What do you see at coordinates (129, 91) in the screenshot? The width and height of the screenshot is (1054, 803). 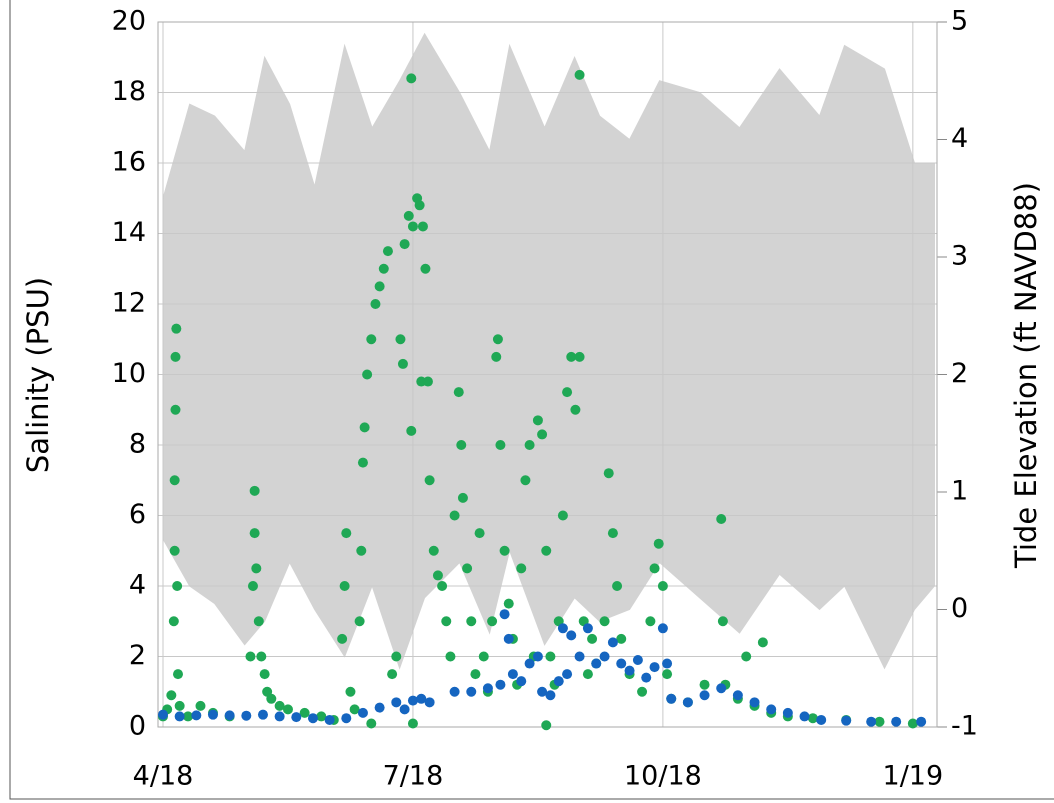 I see `y-tick-label: 18` at bounding box center [129, 91].